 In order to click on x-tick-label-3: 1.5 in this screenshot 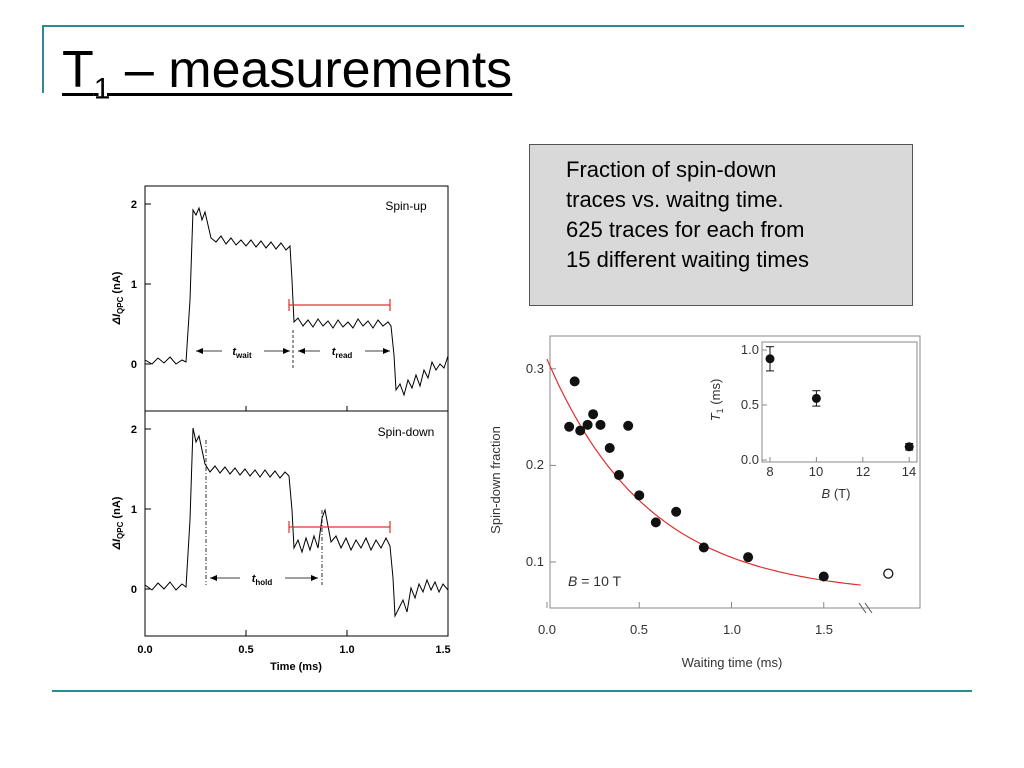, I will do `click(824, 629)`.